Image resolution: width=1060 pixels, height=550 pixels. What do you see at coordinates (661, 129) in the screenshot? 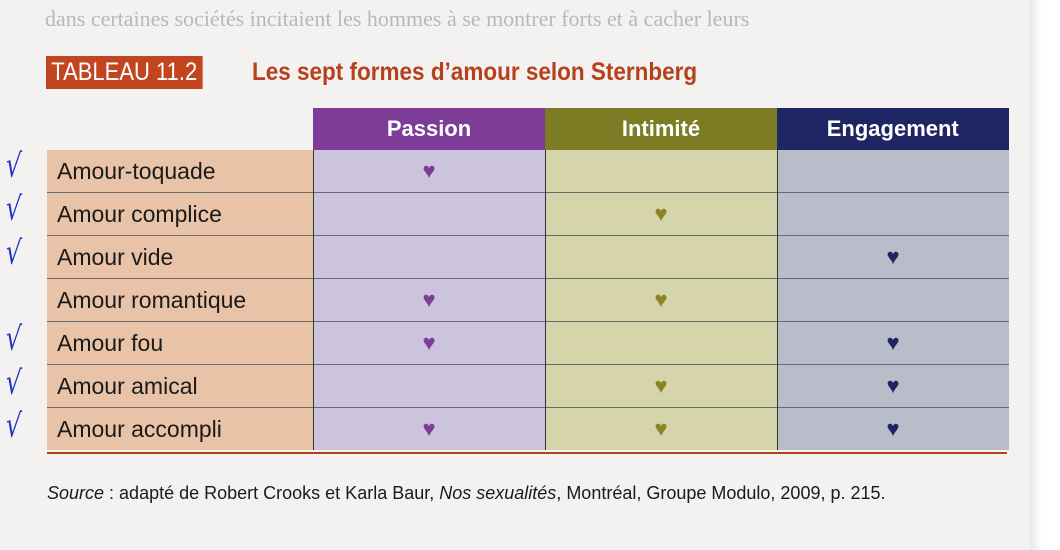
I see `header-intimite: Intimité` at bounding box center [661, 129].